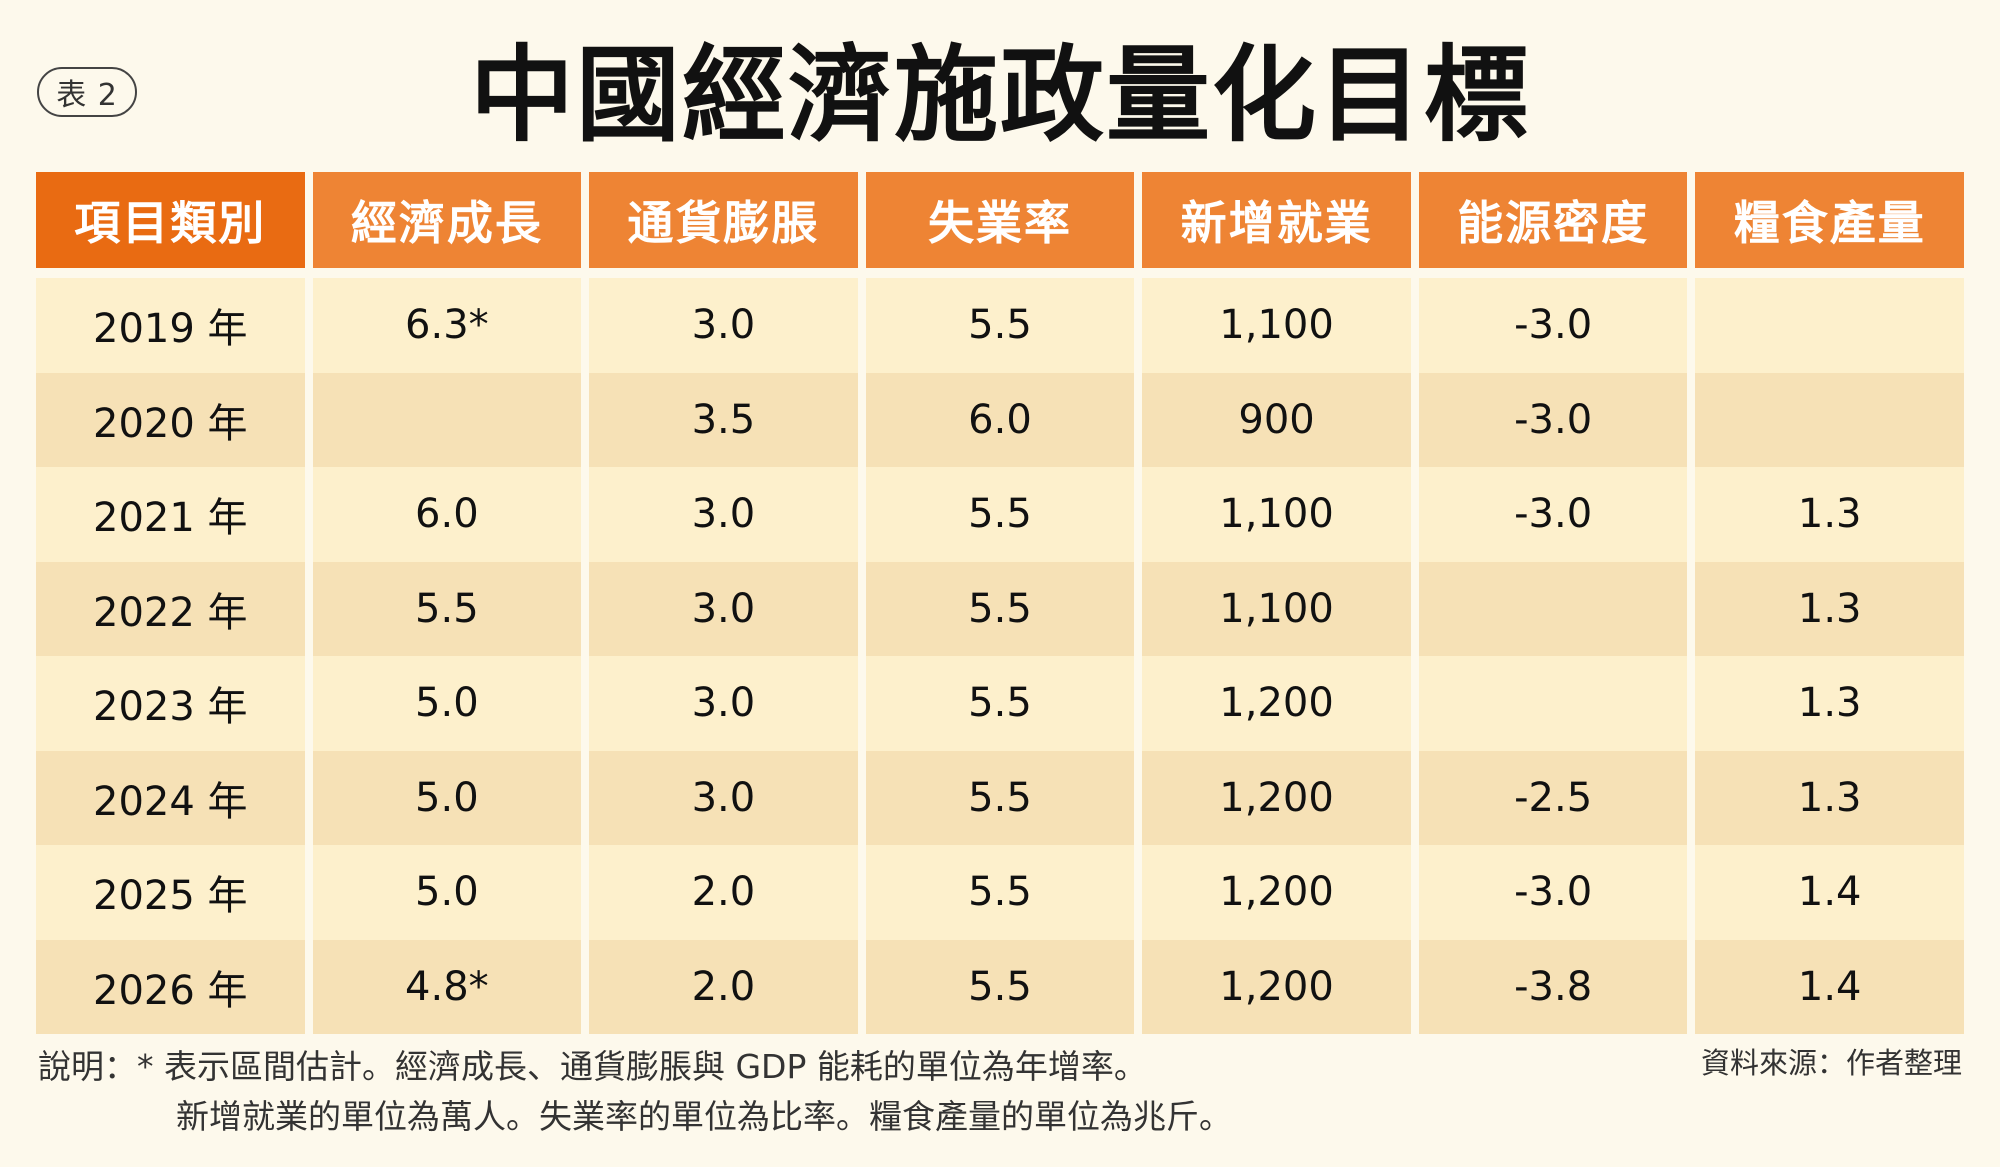 This screenshot has width=2000, height=1167. What do you see at coordinates (170, 220) in the screenshot?
I see `header-category: 項目類別` at bounding box center [170, 220].